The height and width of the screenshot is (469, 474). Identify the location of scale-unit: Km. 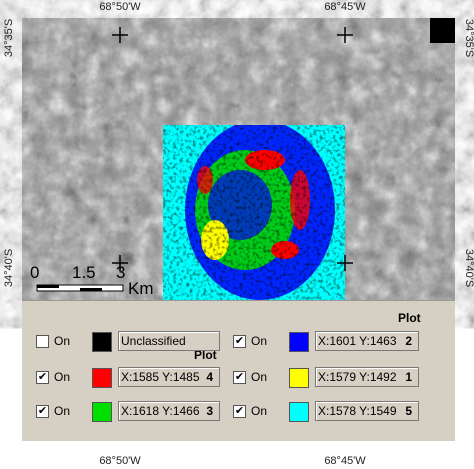
(141, 288).